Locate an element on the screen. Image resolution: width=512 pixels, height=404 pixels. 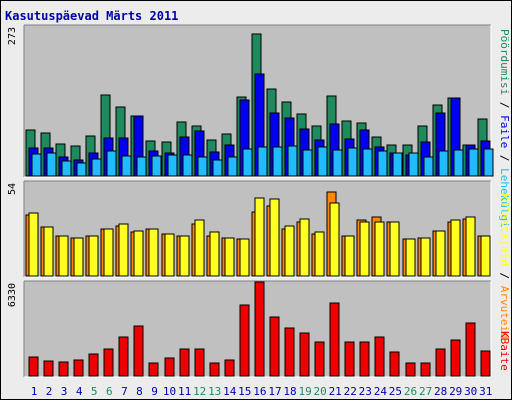
x-day-label: 11 is located at coordinates (184, 391).